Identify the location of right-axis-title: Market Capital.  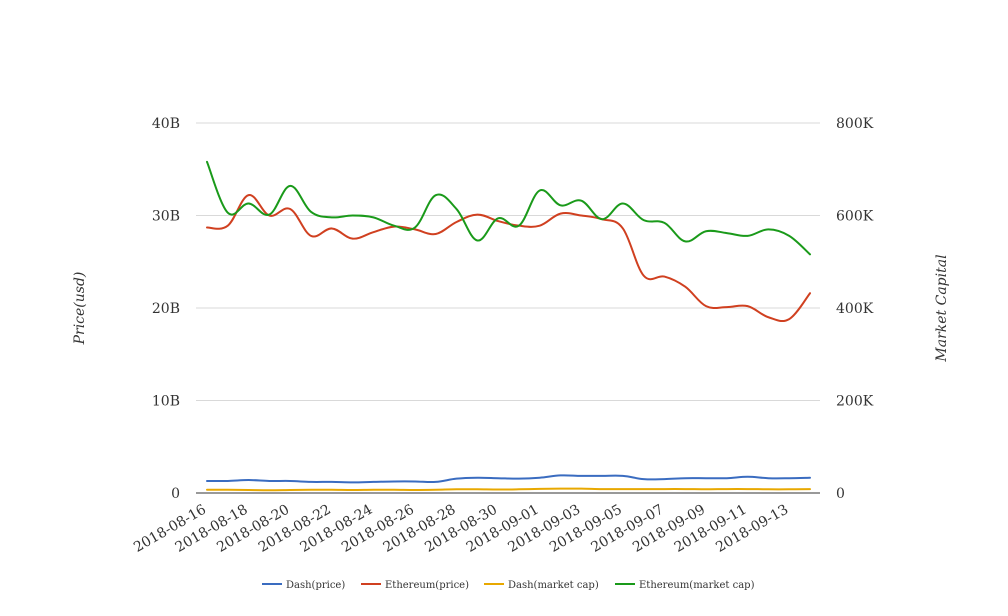
(942, 308).